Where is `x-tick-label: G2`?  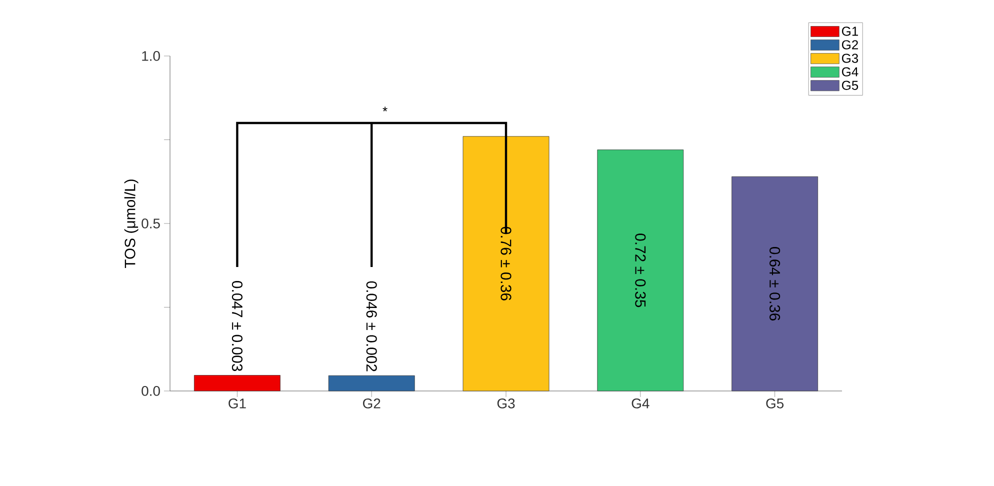
x-tick-label: G2 is located at coordinates (371, 403).